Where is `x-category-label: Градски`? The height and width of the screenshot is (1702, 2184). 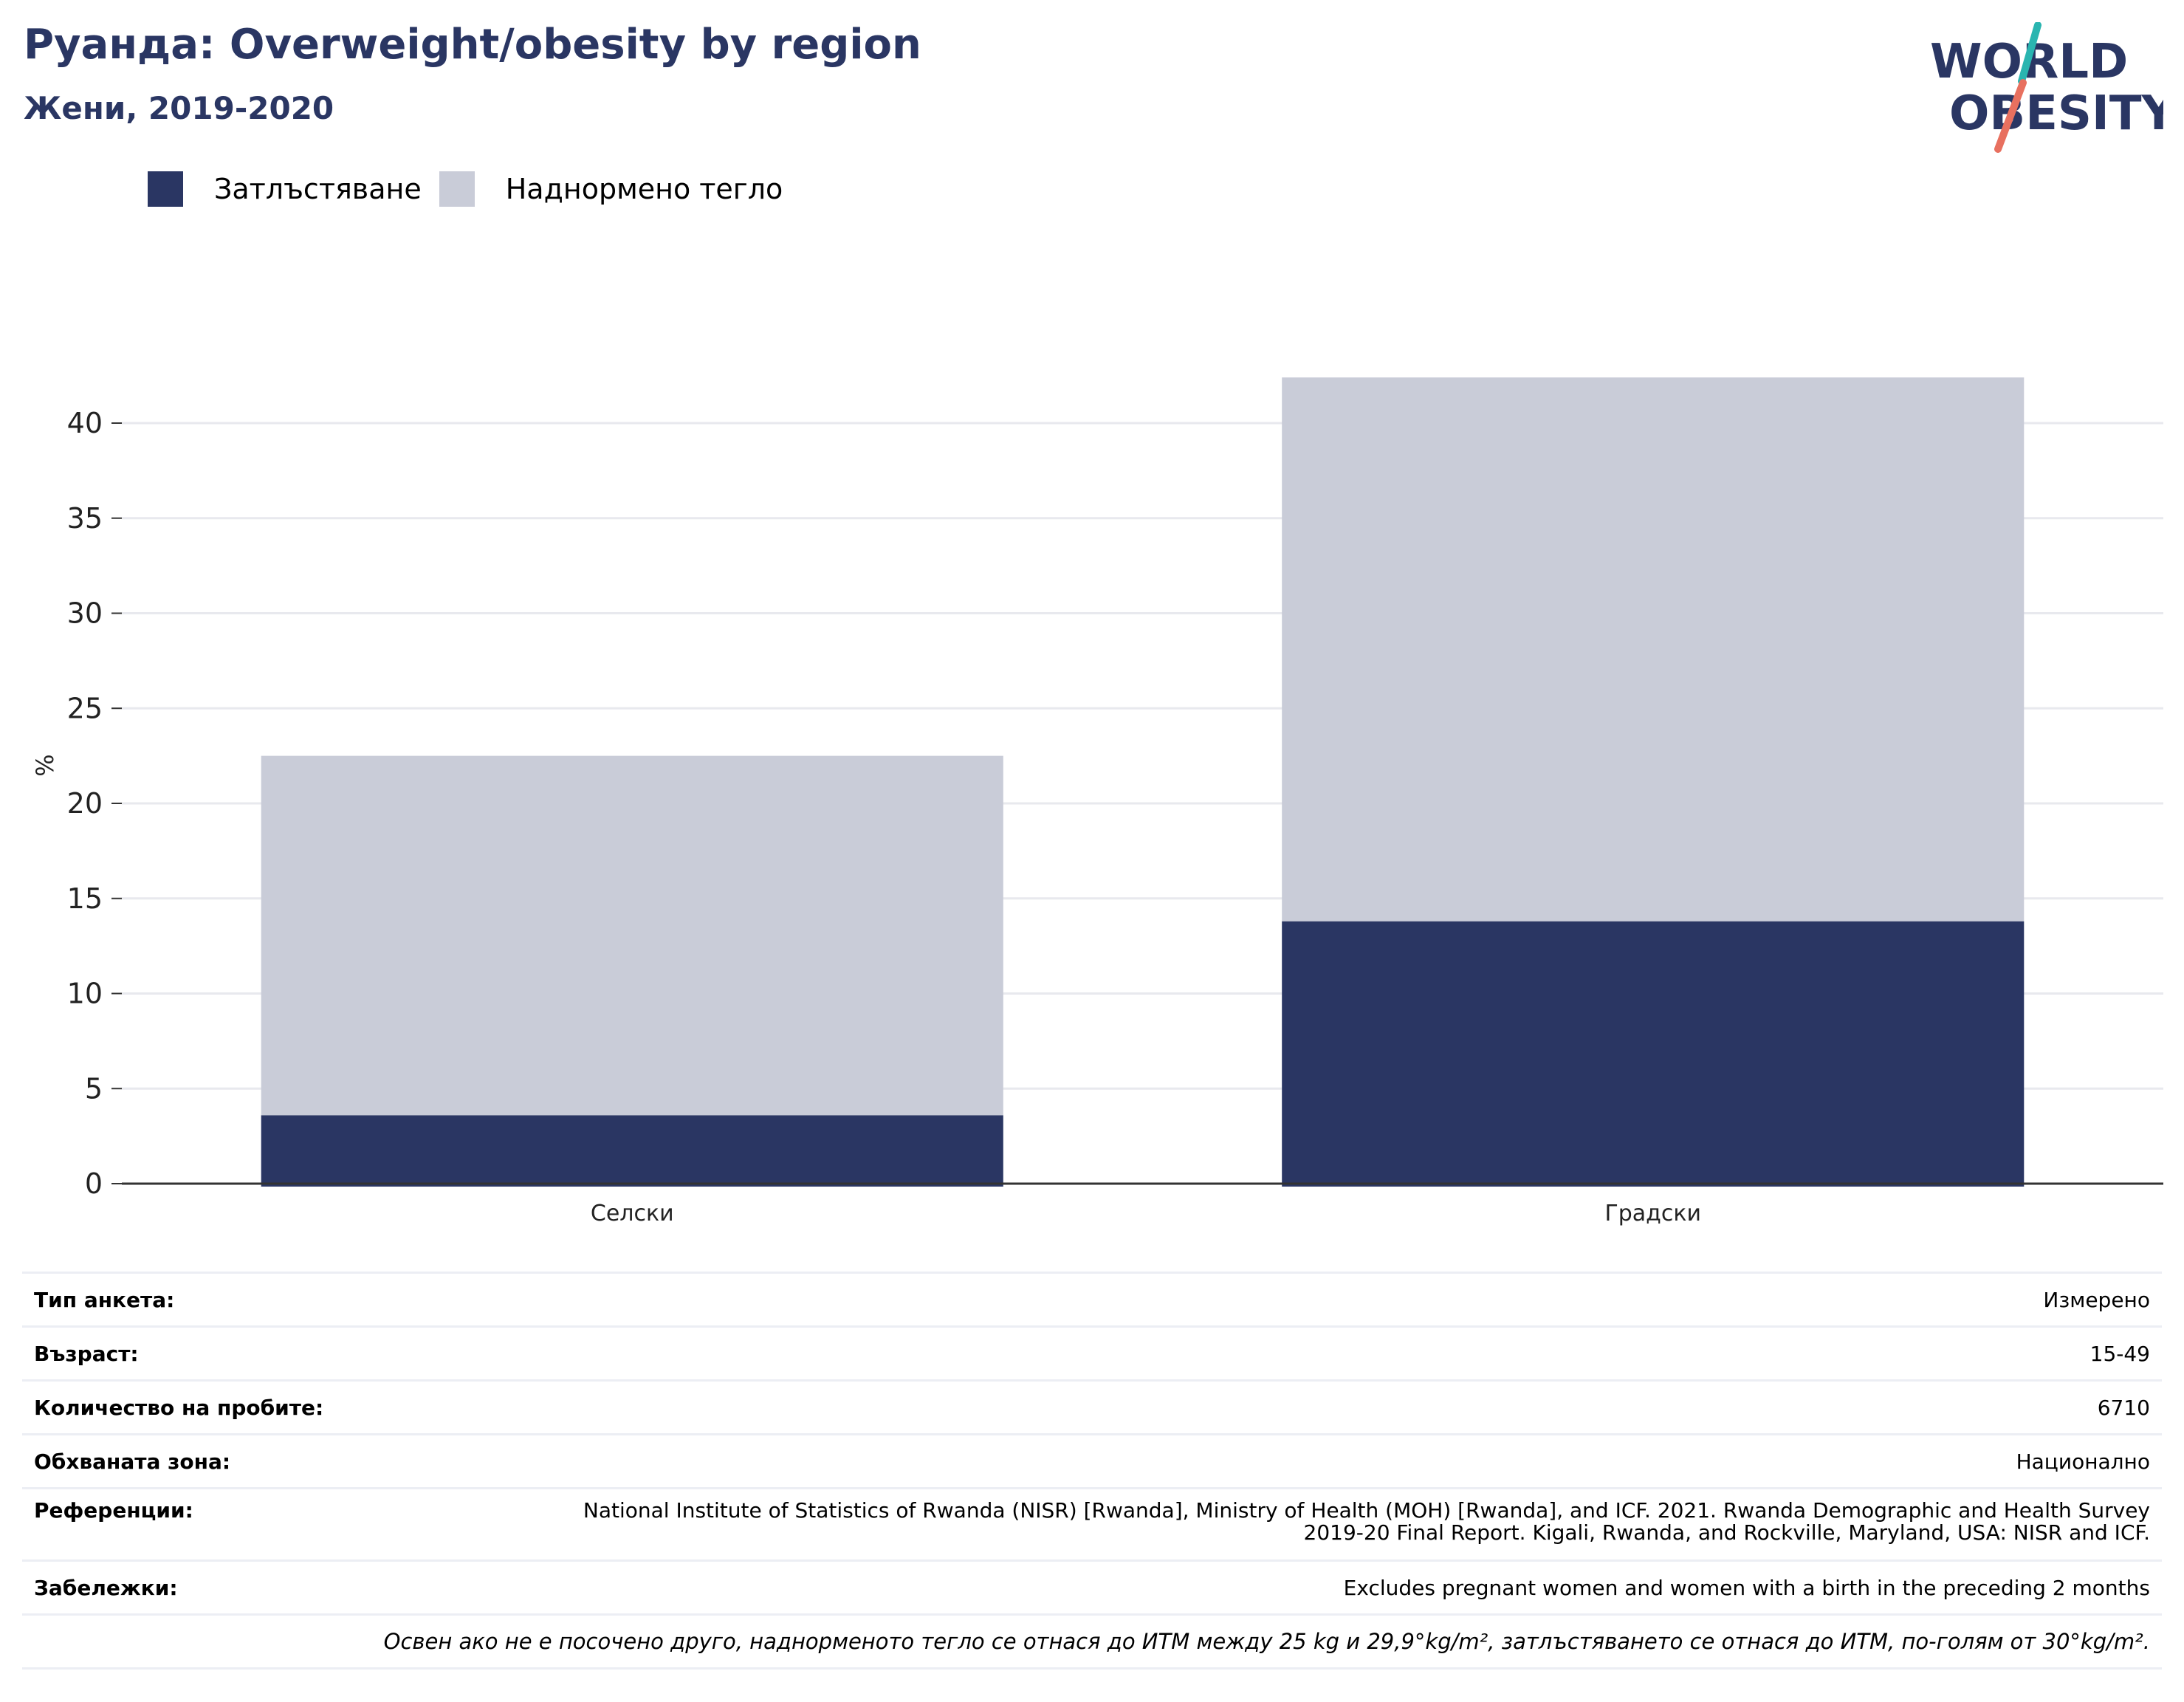
x-category-label: Градски is located at coordinates (1653, 1213).